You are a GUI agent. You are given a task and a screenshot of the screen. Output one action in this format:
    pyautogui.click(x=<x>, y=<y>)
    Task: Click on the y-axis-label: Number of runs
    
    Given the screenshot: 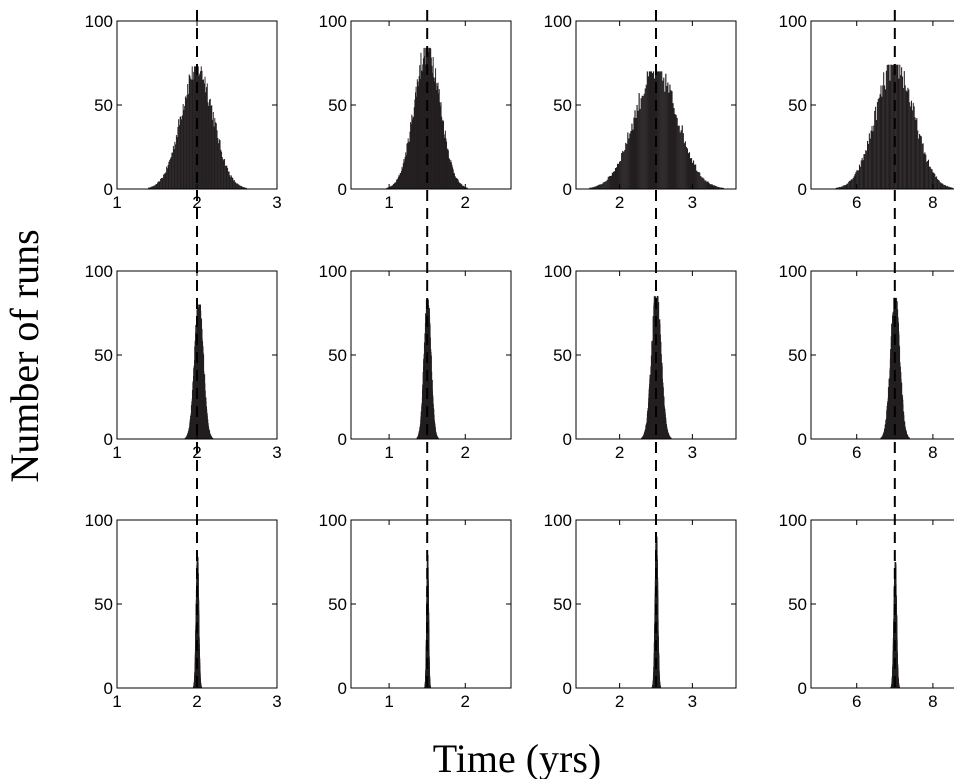 What is the action you would take?
    pyautogui.click(x=24, y=355)
    